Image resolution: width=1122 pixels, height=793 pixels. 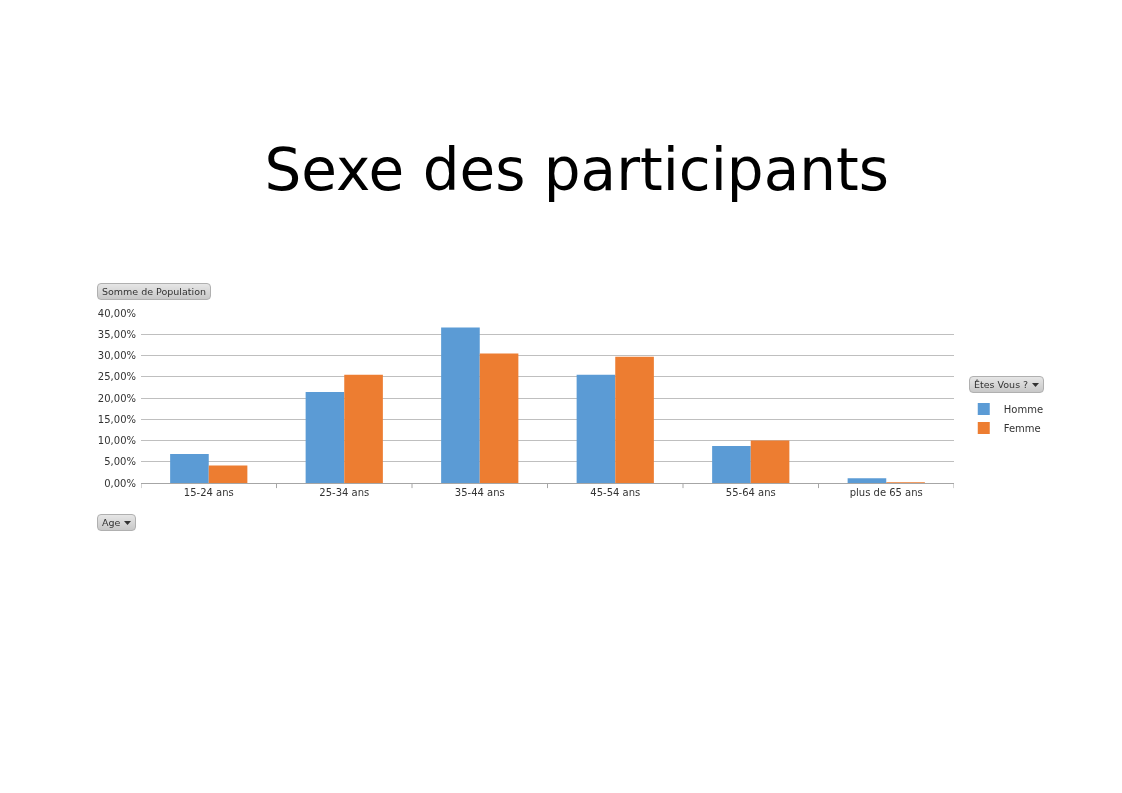 What do you see at coordinates (116, 398) in the screenshot?
I see `y-tick-label: 20,00%` at bounding box center [116, 398].